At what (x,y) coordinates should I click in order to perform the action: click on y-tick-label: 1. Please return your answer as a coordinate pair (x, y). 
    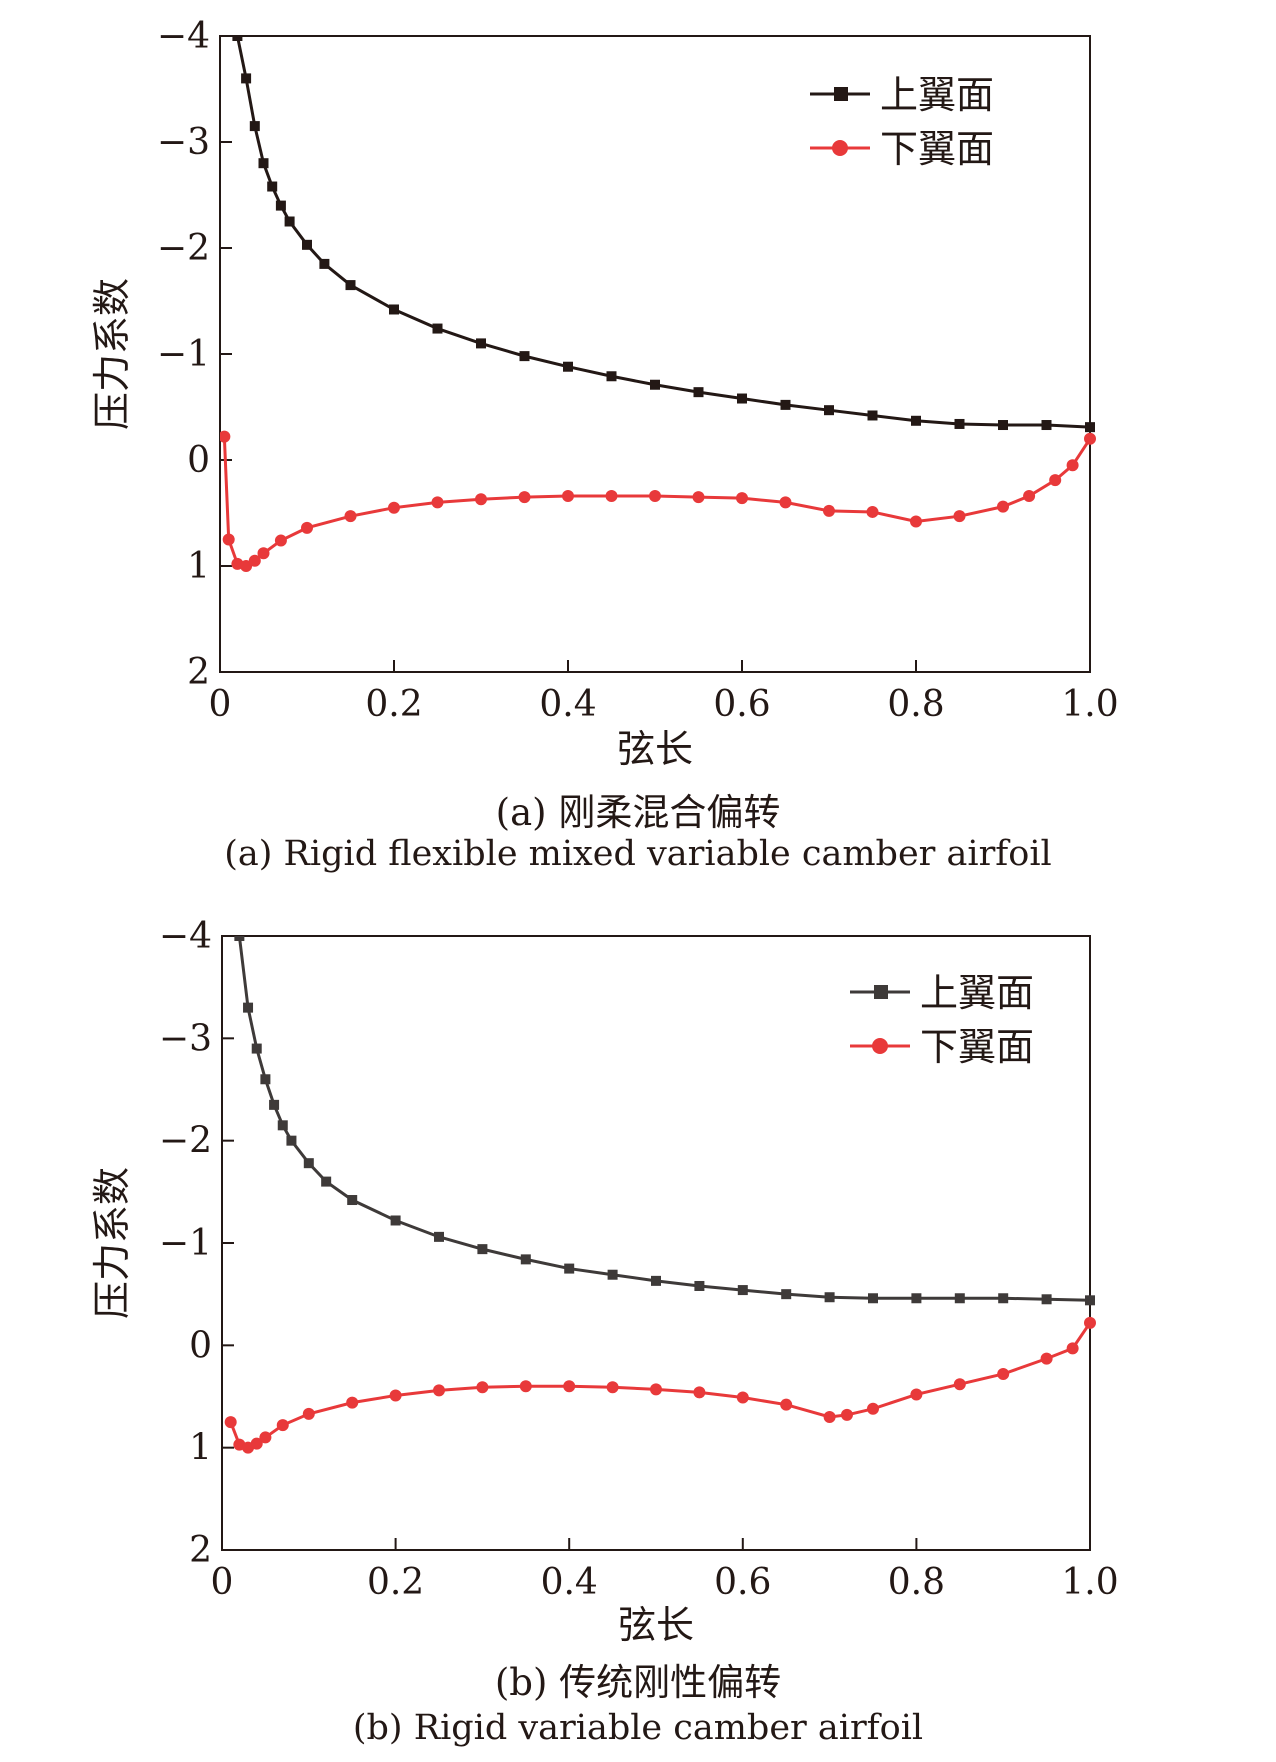
    Looking at the image, I should click on (198, 566).